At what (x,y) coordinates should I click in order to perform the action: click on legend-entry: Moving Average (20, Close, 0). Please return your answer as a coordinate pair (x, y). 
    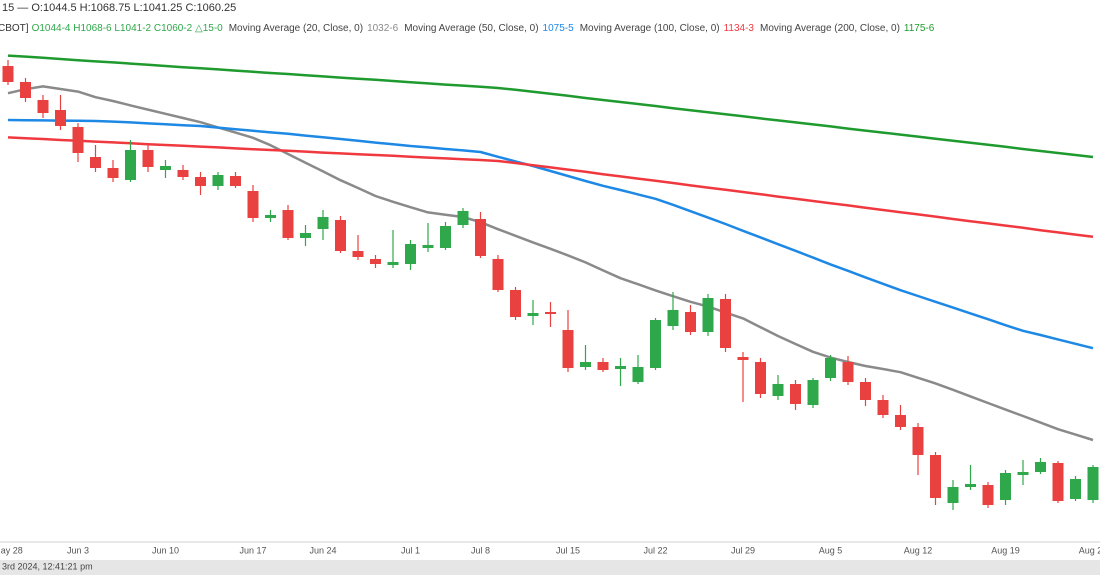
    Looking at the image, I should click on (296, 28).